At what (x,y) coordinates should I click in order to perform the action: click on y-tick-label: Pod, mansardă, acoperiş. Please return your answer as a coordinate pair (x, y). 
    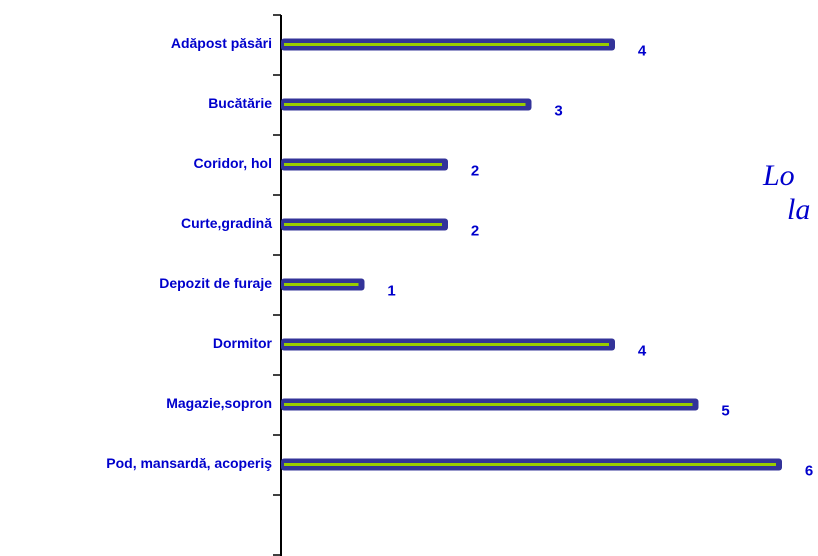
    Looking at the image, I should click on (189, 463).